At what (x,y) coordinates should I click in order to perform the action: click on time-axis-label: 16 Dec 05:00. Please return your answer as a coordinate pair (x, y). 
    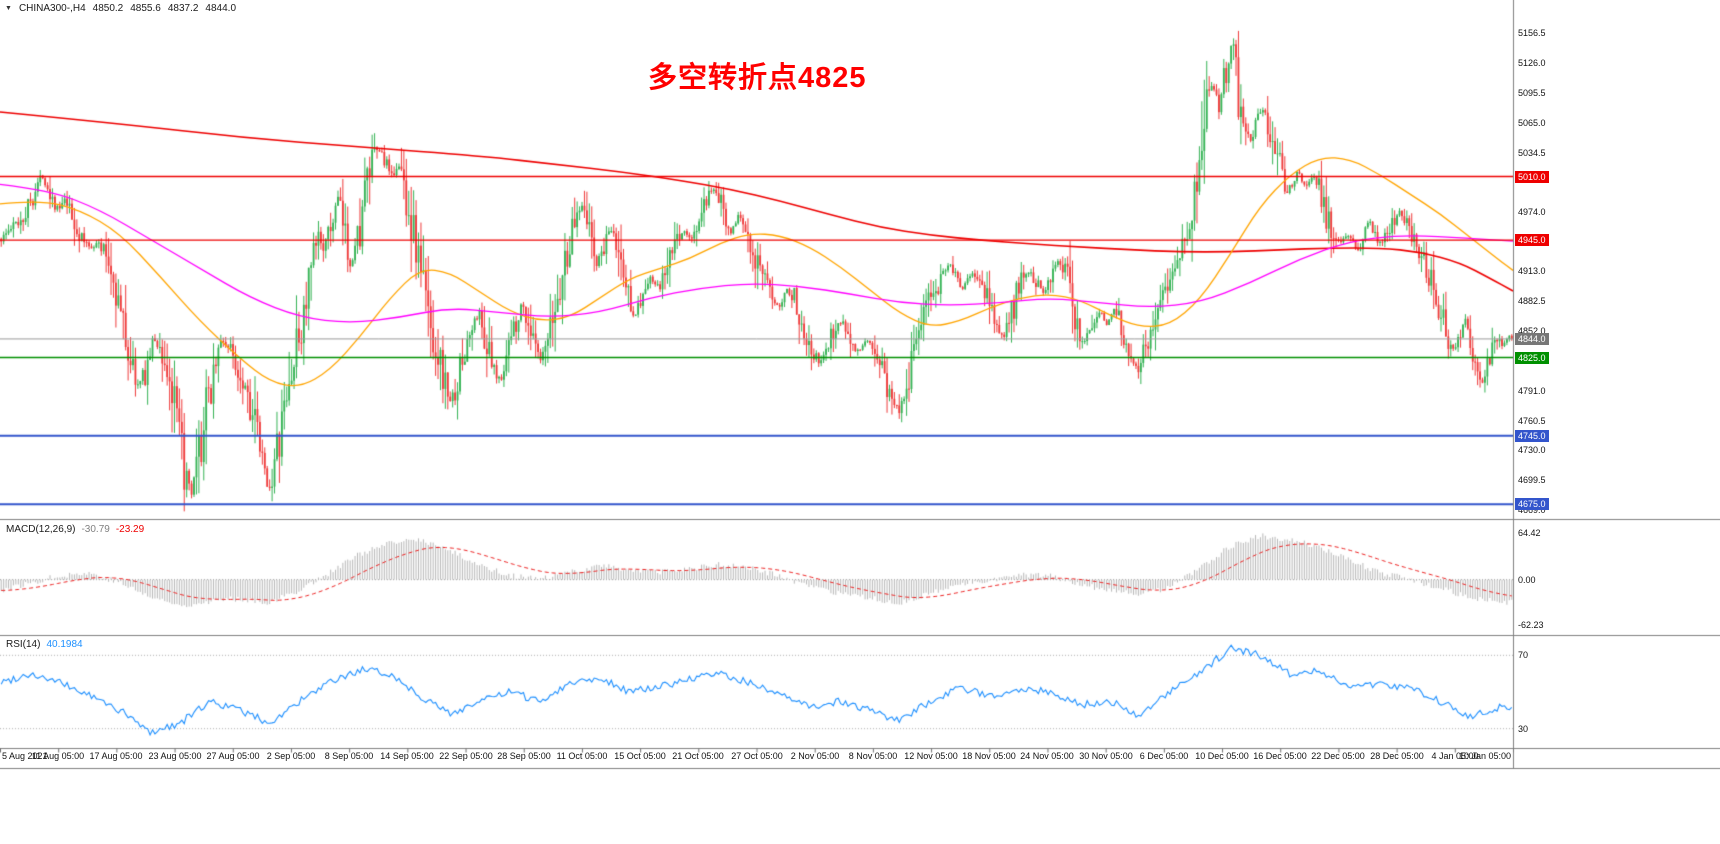
    Looking at the image, I should click on (1280, 756).